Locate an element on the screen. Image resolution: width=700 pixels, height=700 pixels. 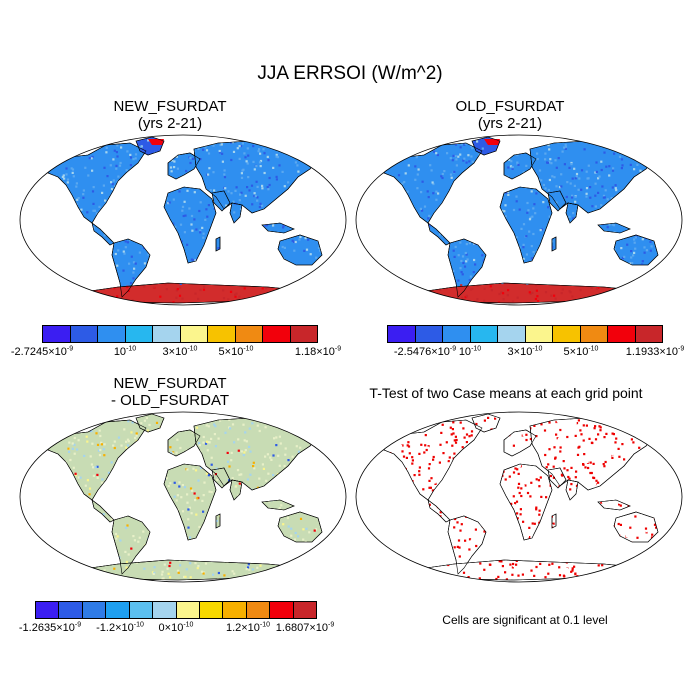
map-new is located at coordinates (183, 220).